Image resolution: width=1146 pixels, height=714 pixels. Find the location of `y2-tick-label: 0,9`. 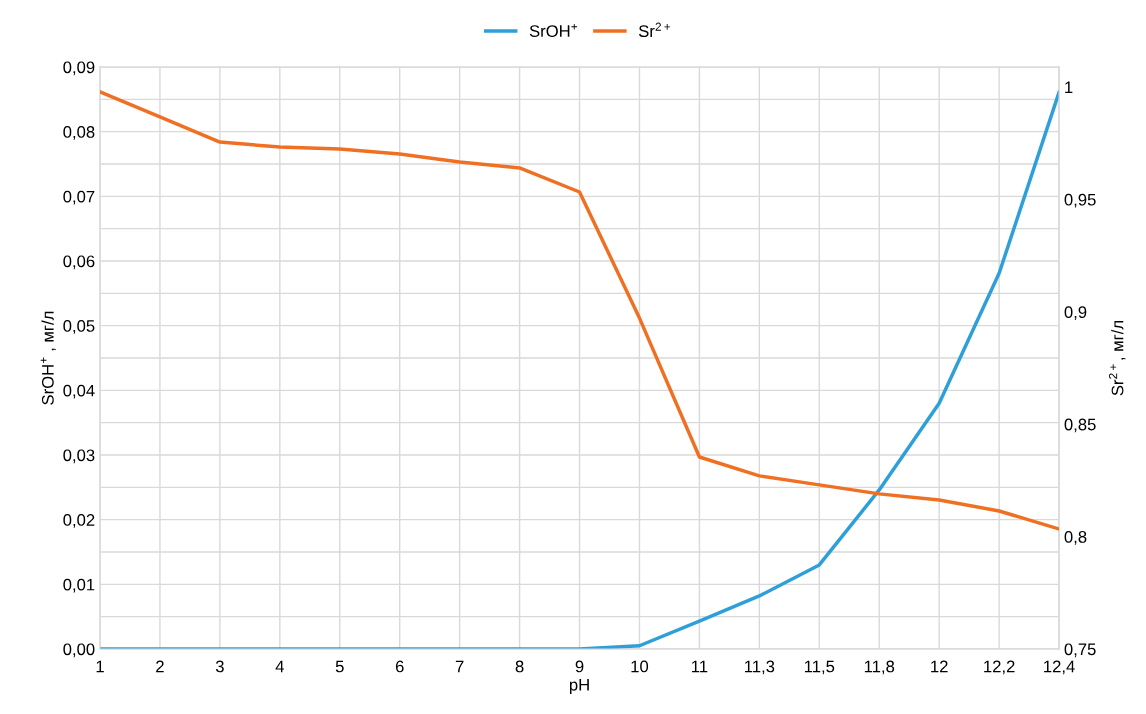

y2-tick-label: 0,9 is located at coordinates (1075, 313).